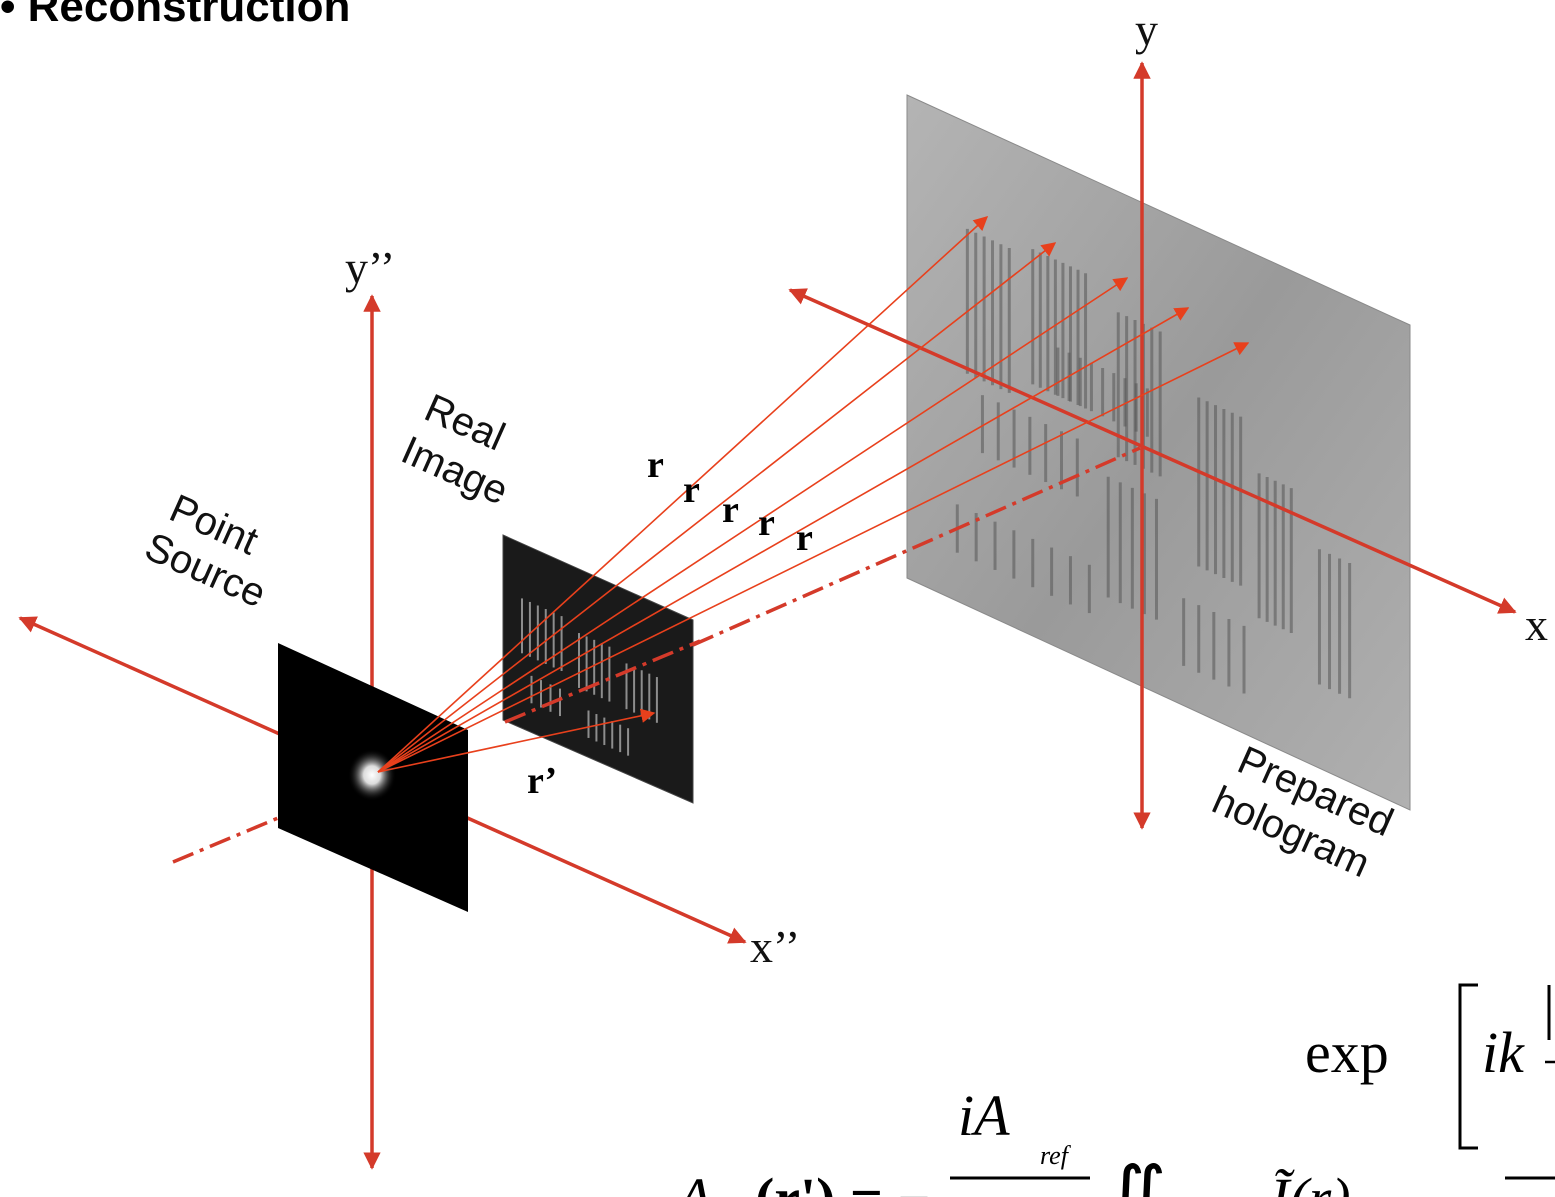 The height and width of the screenshot is (1197, 1555). What do you see at coordinates (670, 623) in the screenshot?
I see `ray-vector-labels: r r r r r r’` at bounding box center [670, 623].